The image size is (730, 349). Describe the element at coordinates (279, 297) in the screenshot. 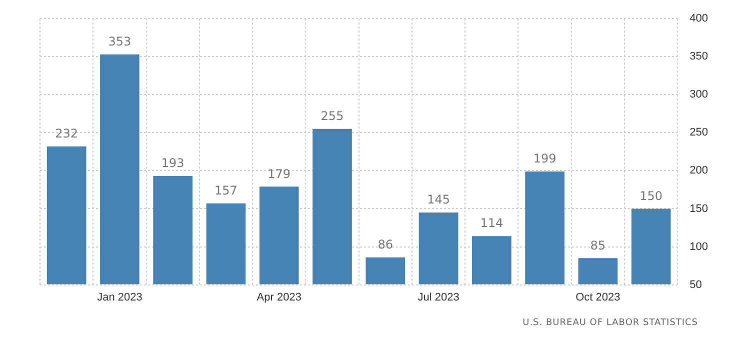

I see `x-tick-label: Apr 2023` at that location.